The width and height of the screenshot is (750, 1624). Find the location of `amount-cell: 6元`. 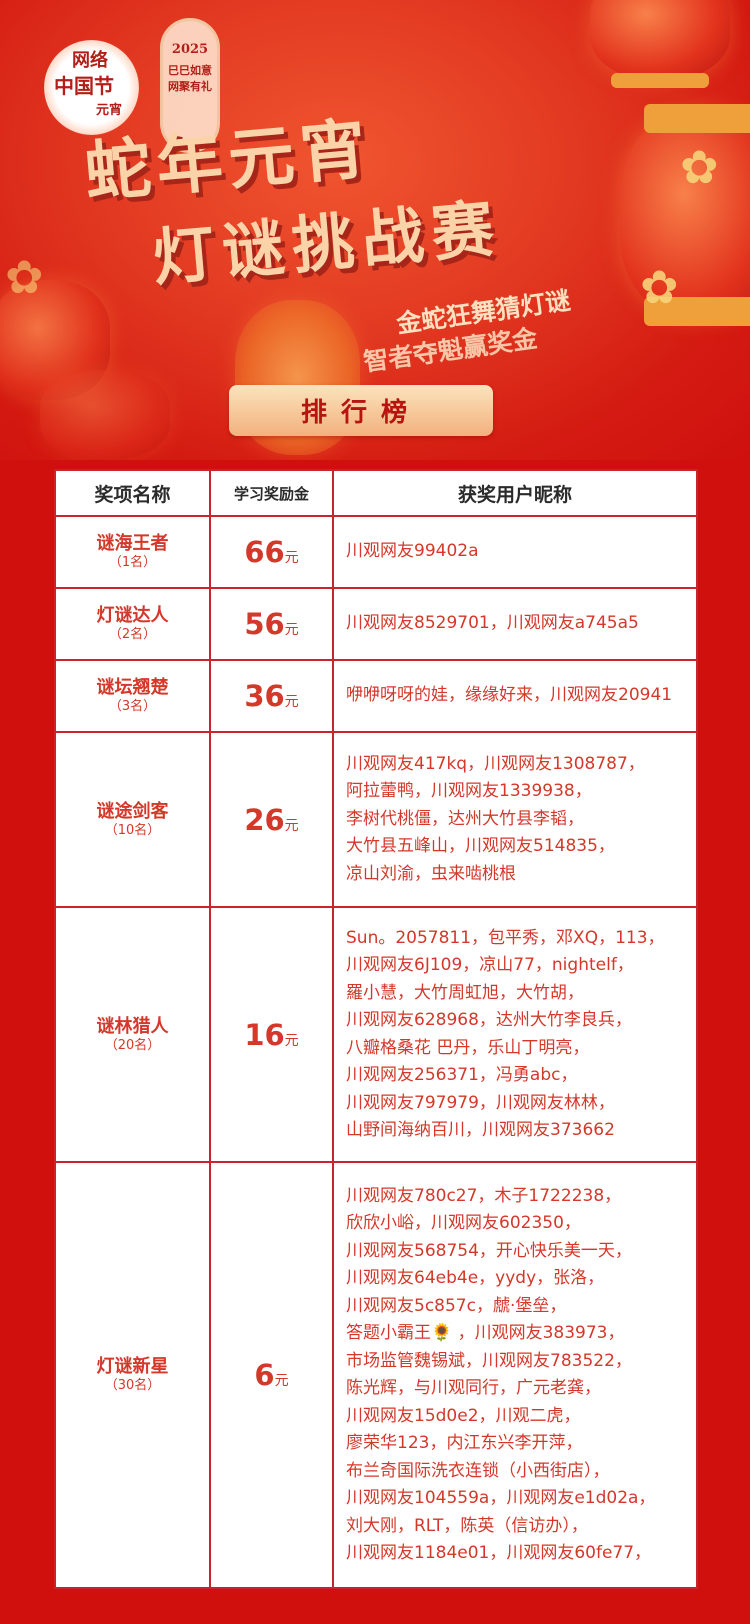

amount-cell: 6元 is located at coordinates (271, 1375).